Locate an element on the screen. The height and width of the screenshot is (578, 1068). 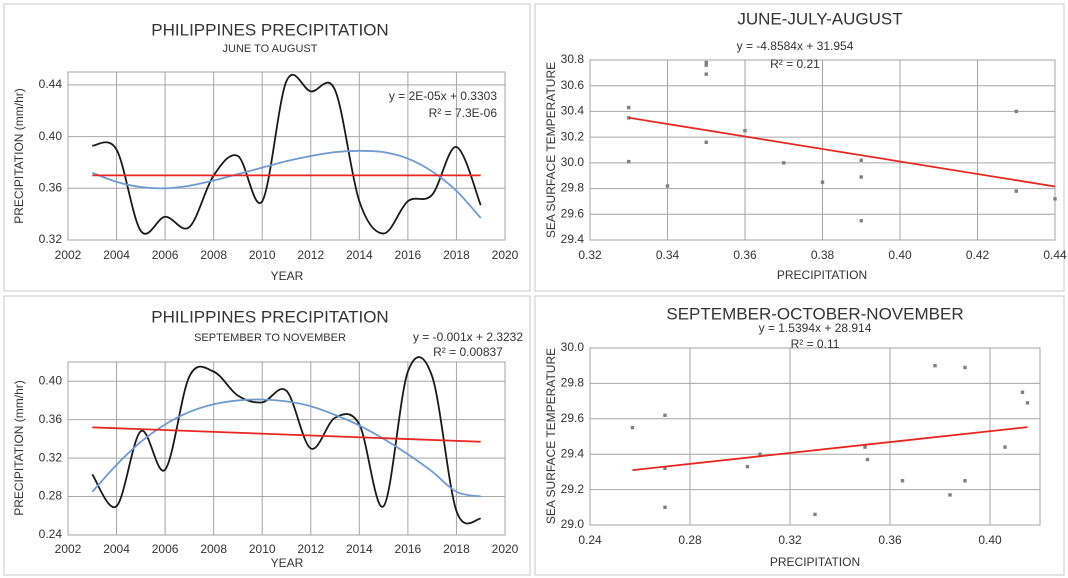
annotation: R² = 0.00837 is located at coordinates (468, 352).